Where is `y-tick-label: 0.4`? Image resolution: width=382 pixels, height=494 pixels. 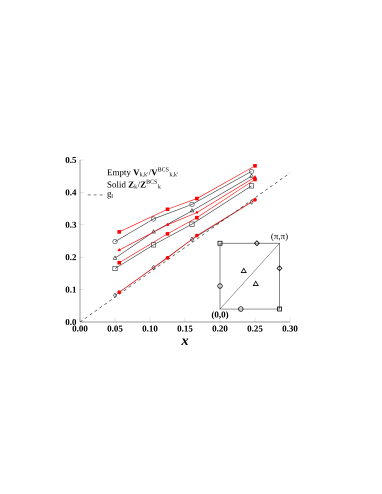
y-tick-label: 0.4 is located at coordinates (71, 192).